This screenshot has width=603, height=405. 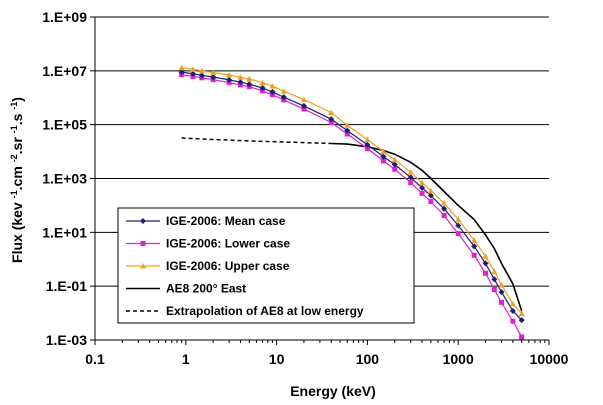 I want to click on x-tick-label: 10, so click(x=277, y=359).